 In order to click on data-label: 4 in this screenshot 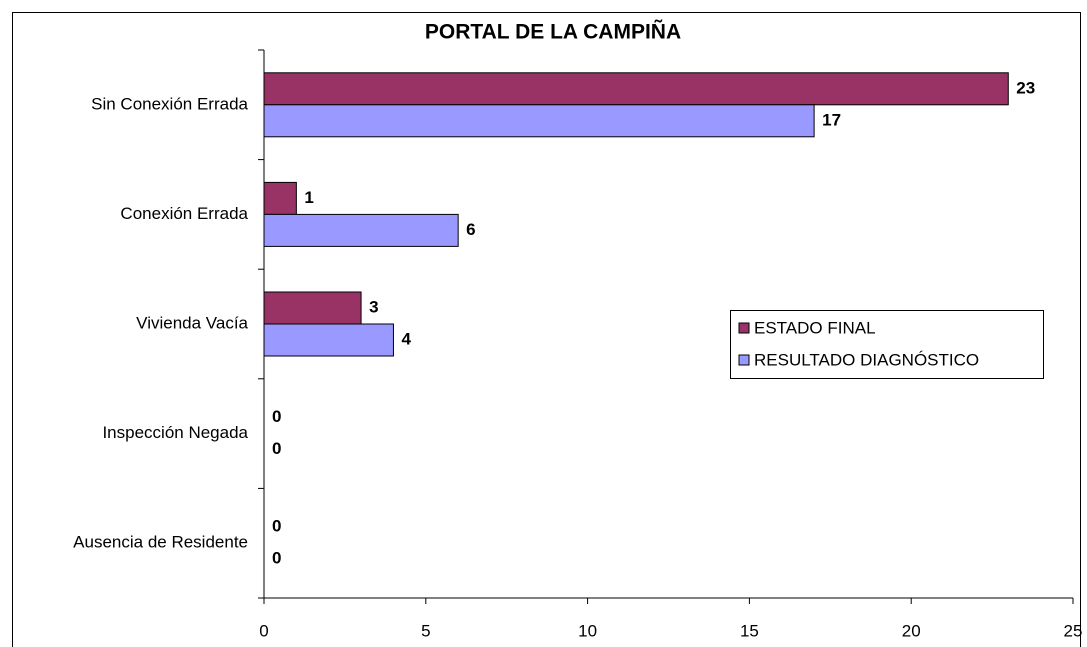, I will do `click(406, 338)`.